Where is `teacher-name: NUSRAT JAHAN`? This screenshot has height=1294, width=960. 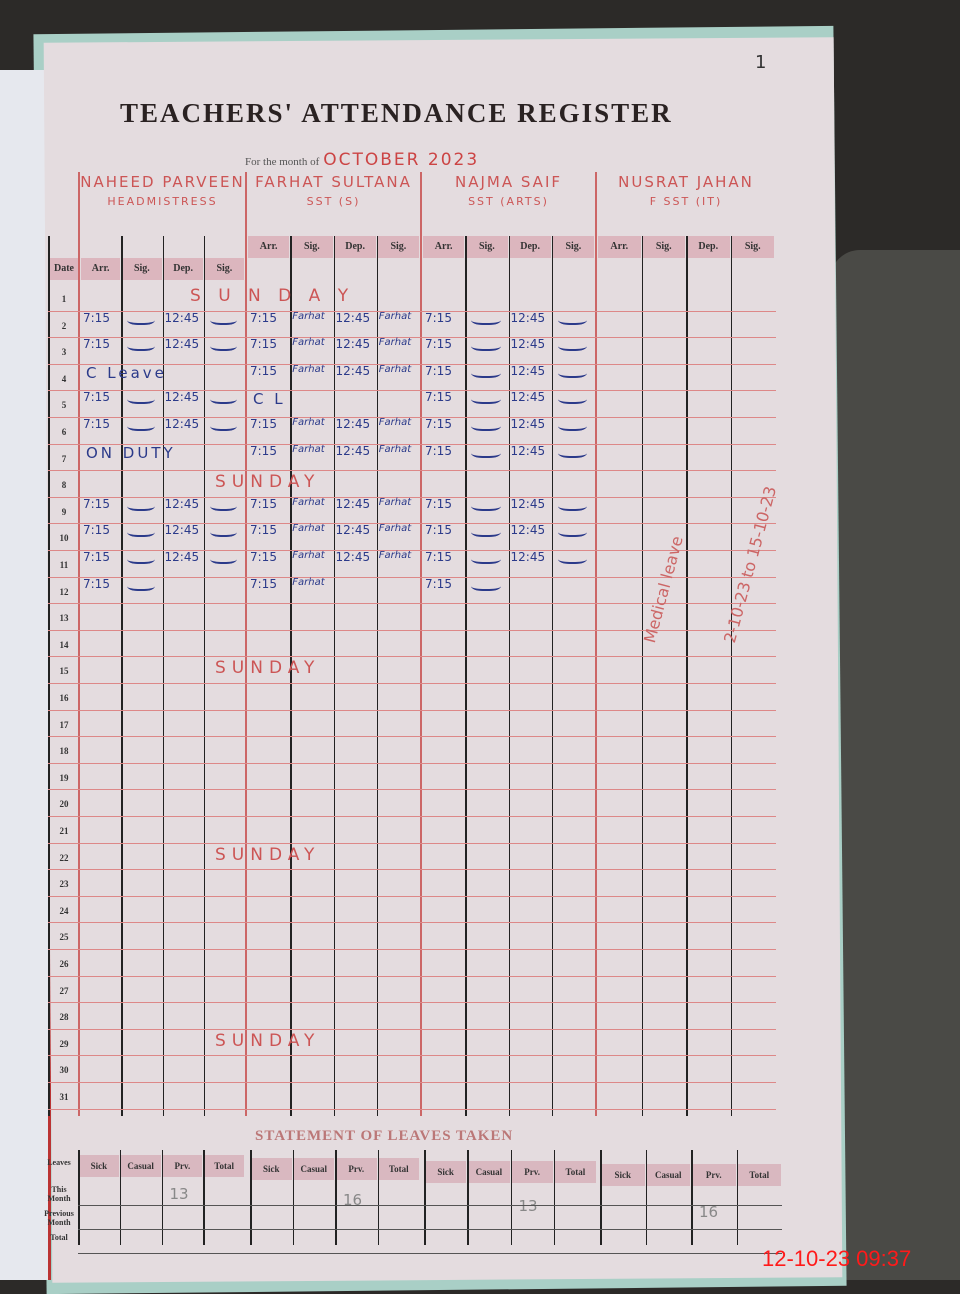
teacher-name: NUSRAT JAHAN is located at coordinates (686, 182).